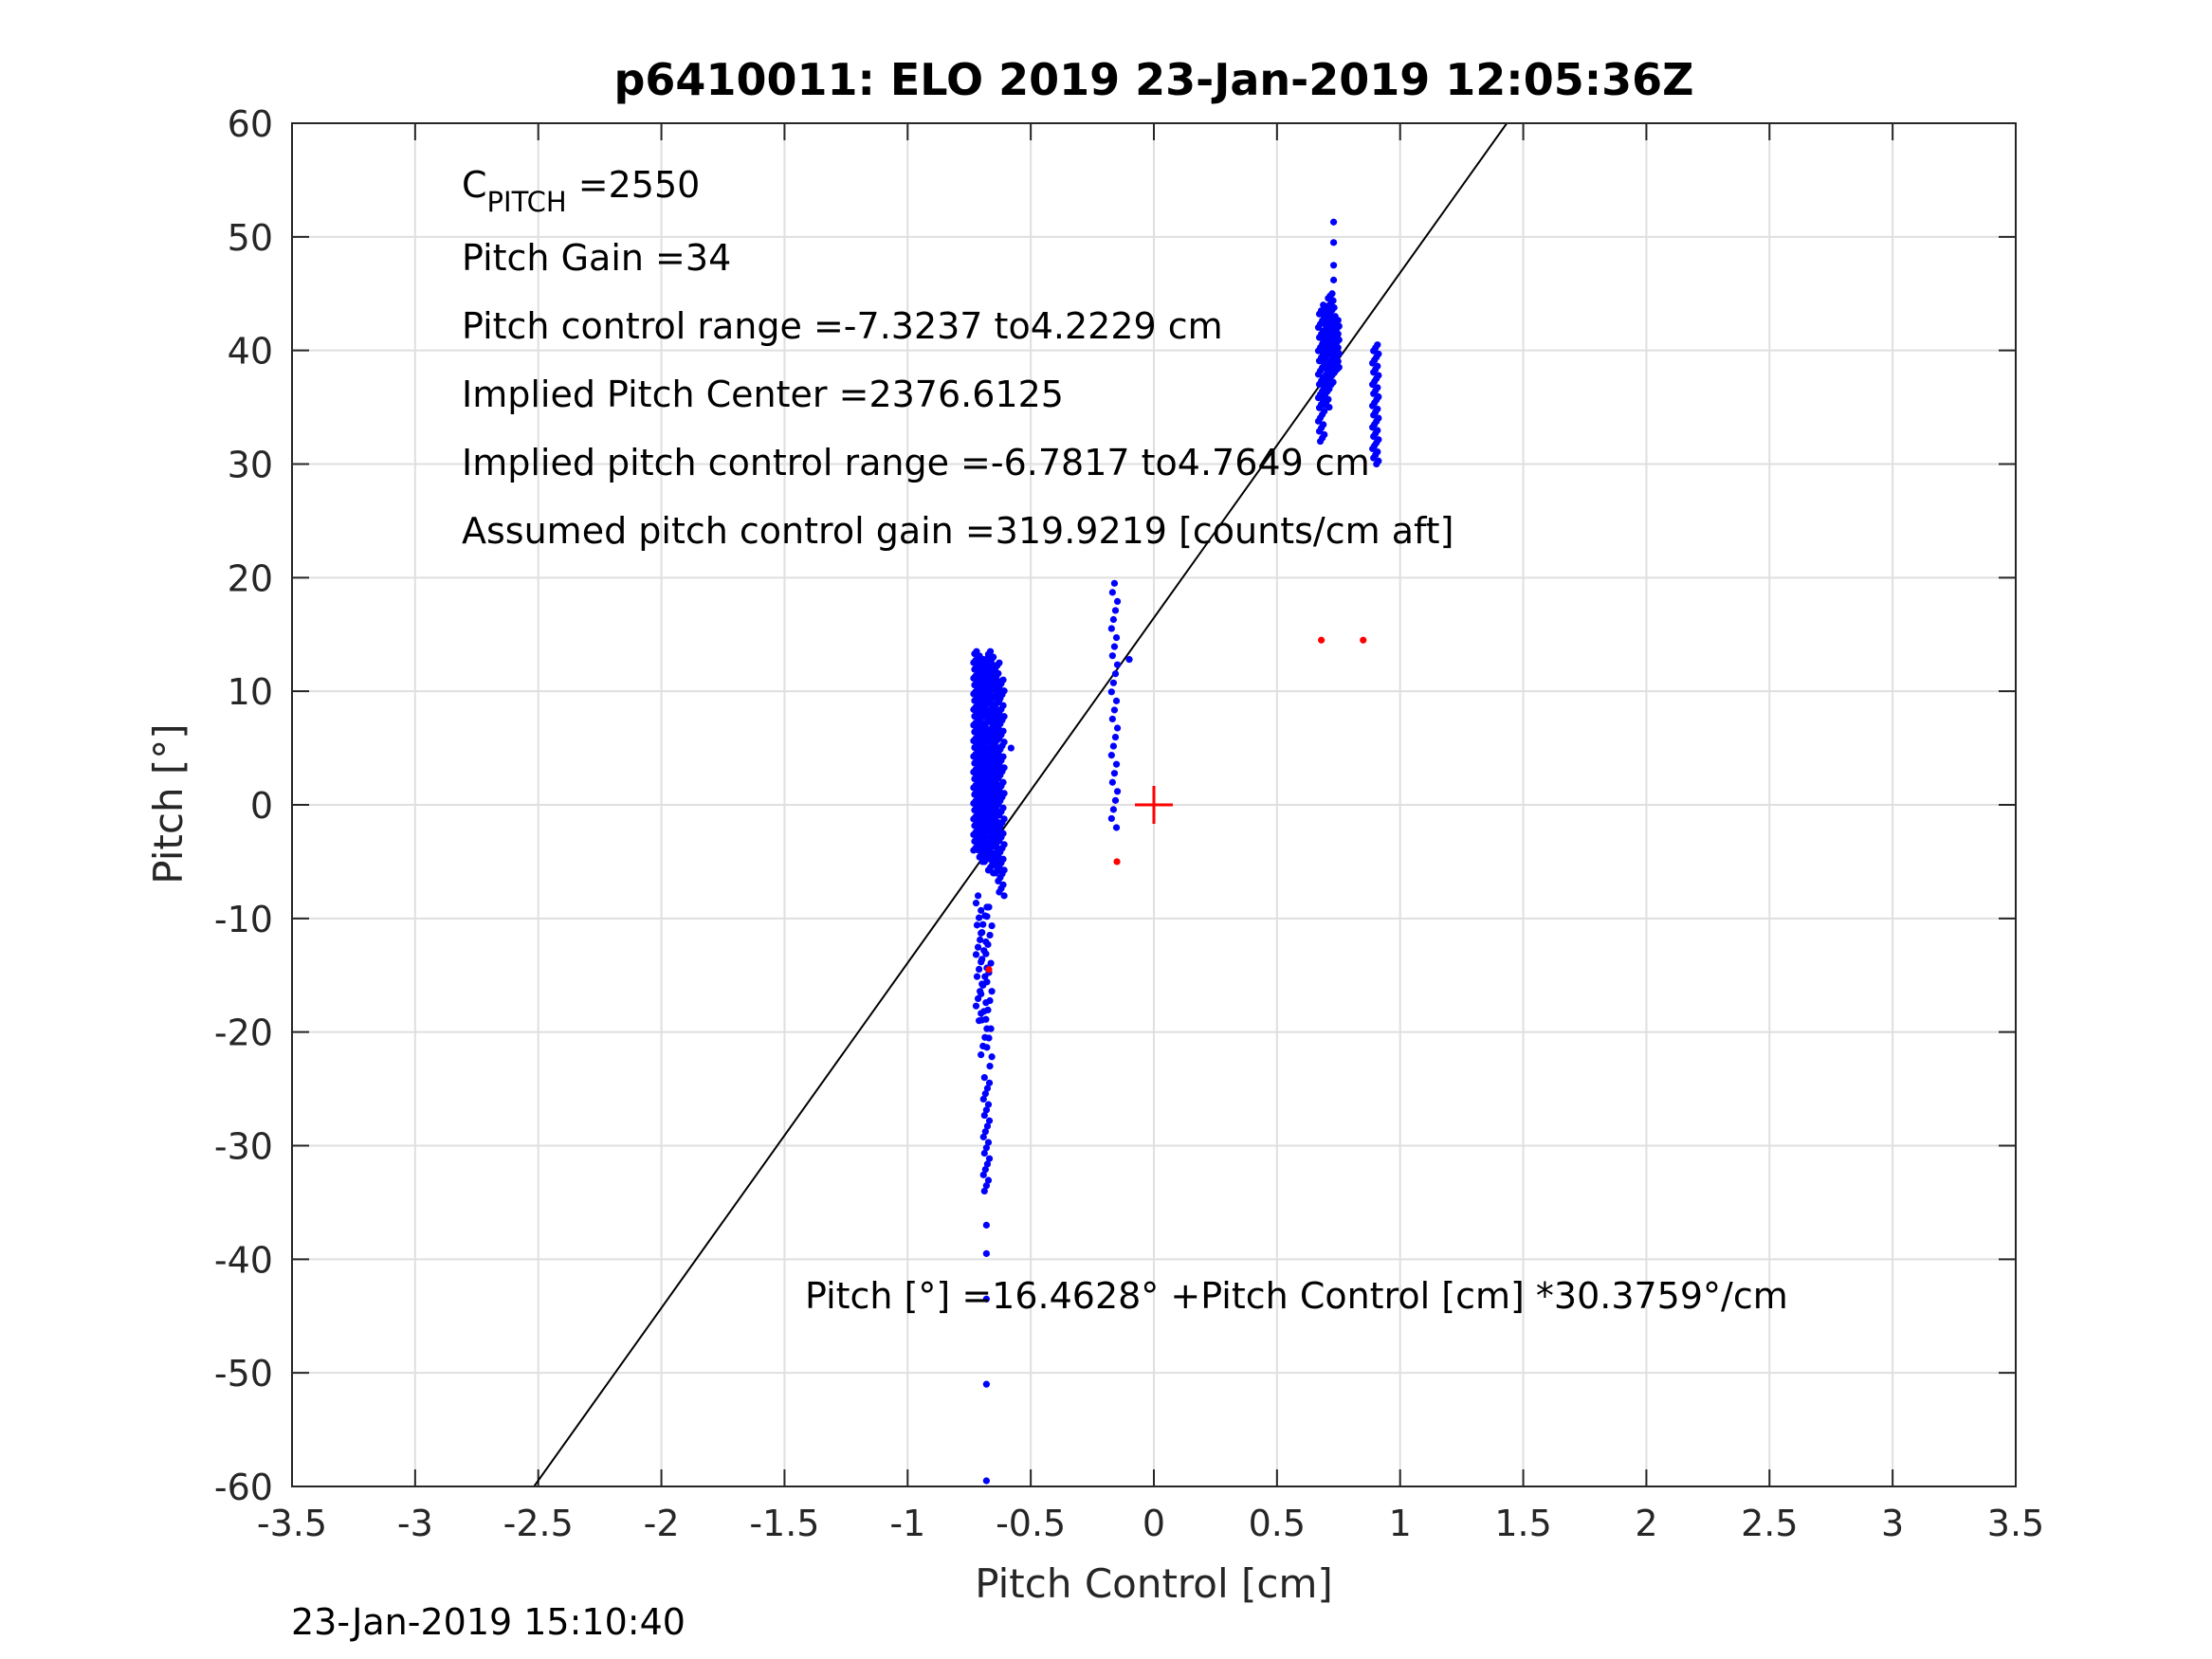 The height and width of the screenshot is (1659, 2212). Describe the element at coordinates (243, 1374) in the screenshot. I see `y-tick-label: -50` at that location.